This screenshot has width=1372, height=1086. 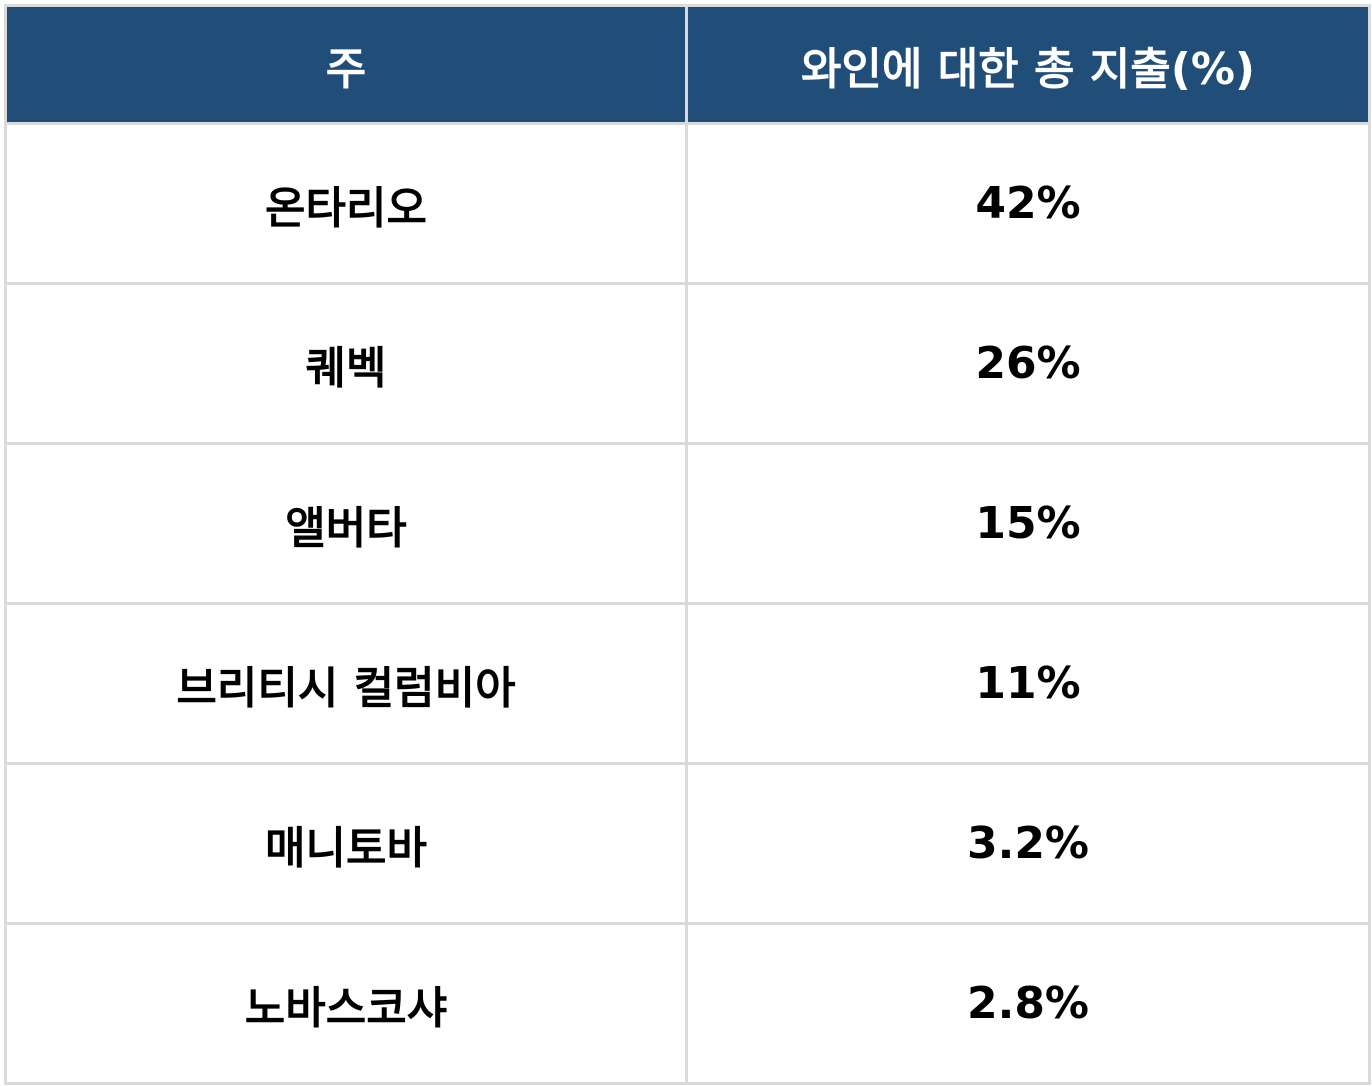 I want to click on header-row: 주 와인에 대한 총 지출(%), so click(x=687, y=64).